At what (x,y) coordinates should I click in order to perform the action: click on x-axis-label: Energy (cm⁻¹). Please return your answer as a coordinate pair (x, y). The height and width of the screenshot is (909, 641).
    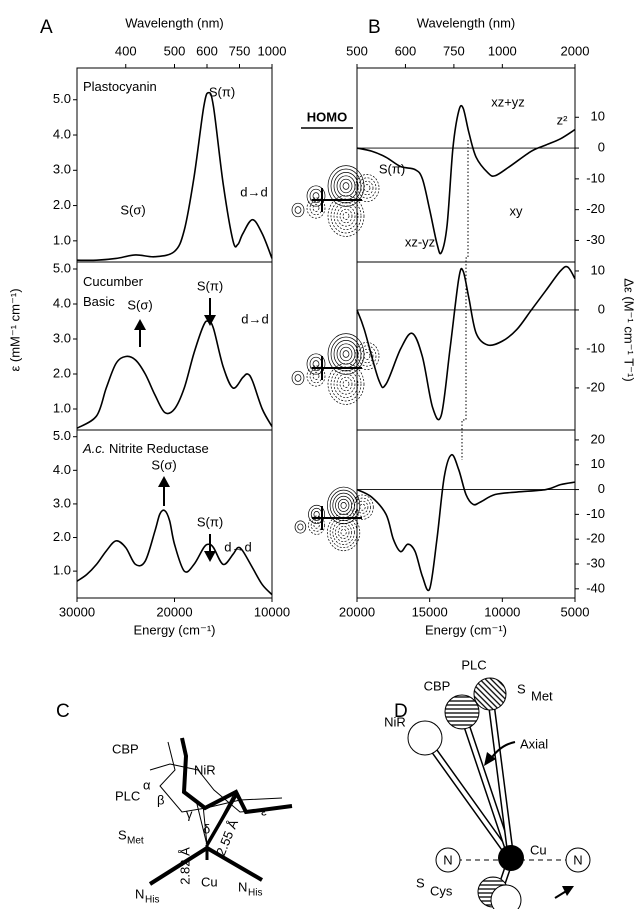
    Looking at the image, I should click on (466, 629).